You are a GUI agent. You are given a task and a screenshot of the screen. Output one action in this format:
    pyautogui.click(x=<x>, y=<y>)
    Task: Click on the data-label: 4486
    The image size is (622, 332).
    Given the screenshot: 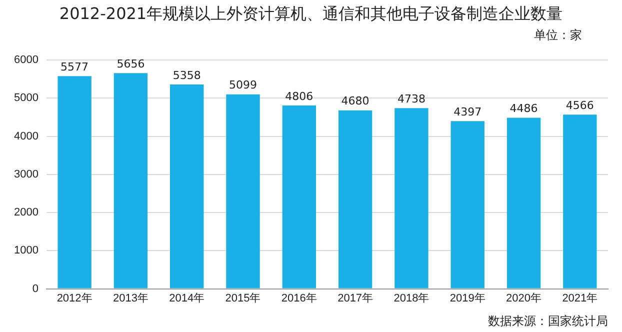 What is the action you would take?
    pyautogui.click(x=524, y=109)
    